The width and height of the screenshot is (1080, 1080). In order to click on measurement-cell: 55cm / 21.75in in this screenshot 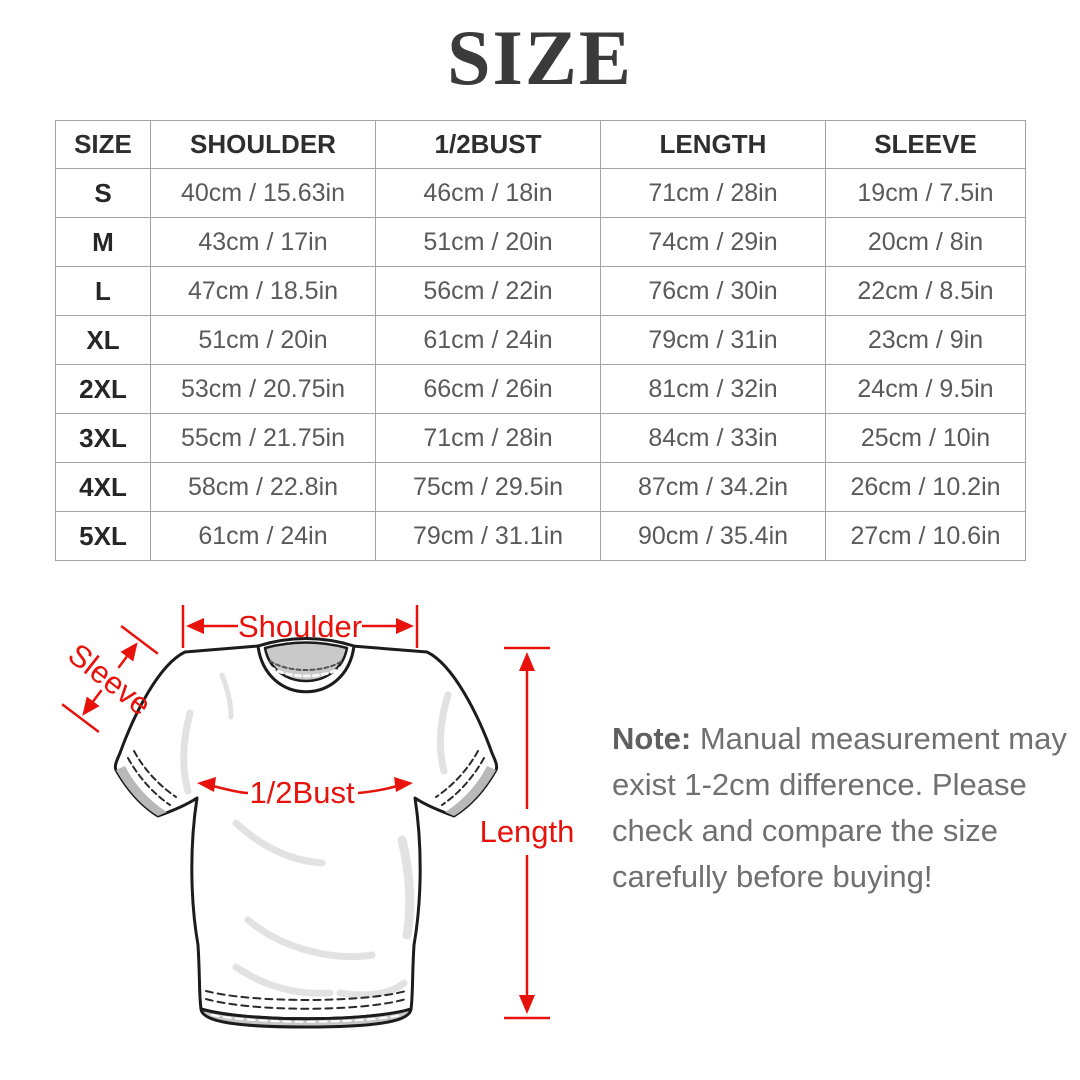, I will do `click(263, 438)`.